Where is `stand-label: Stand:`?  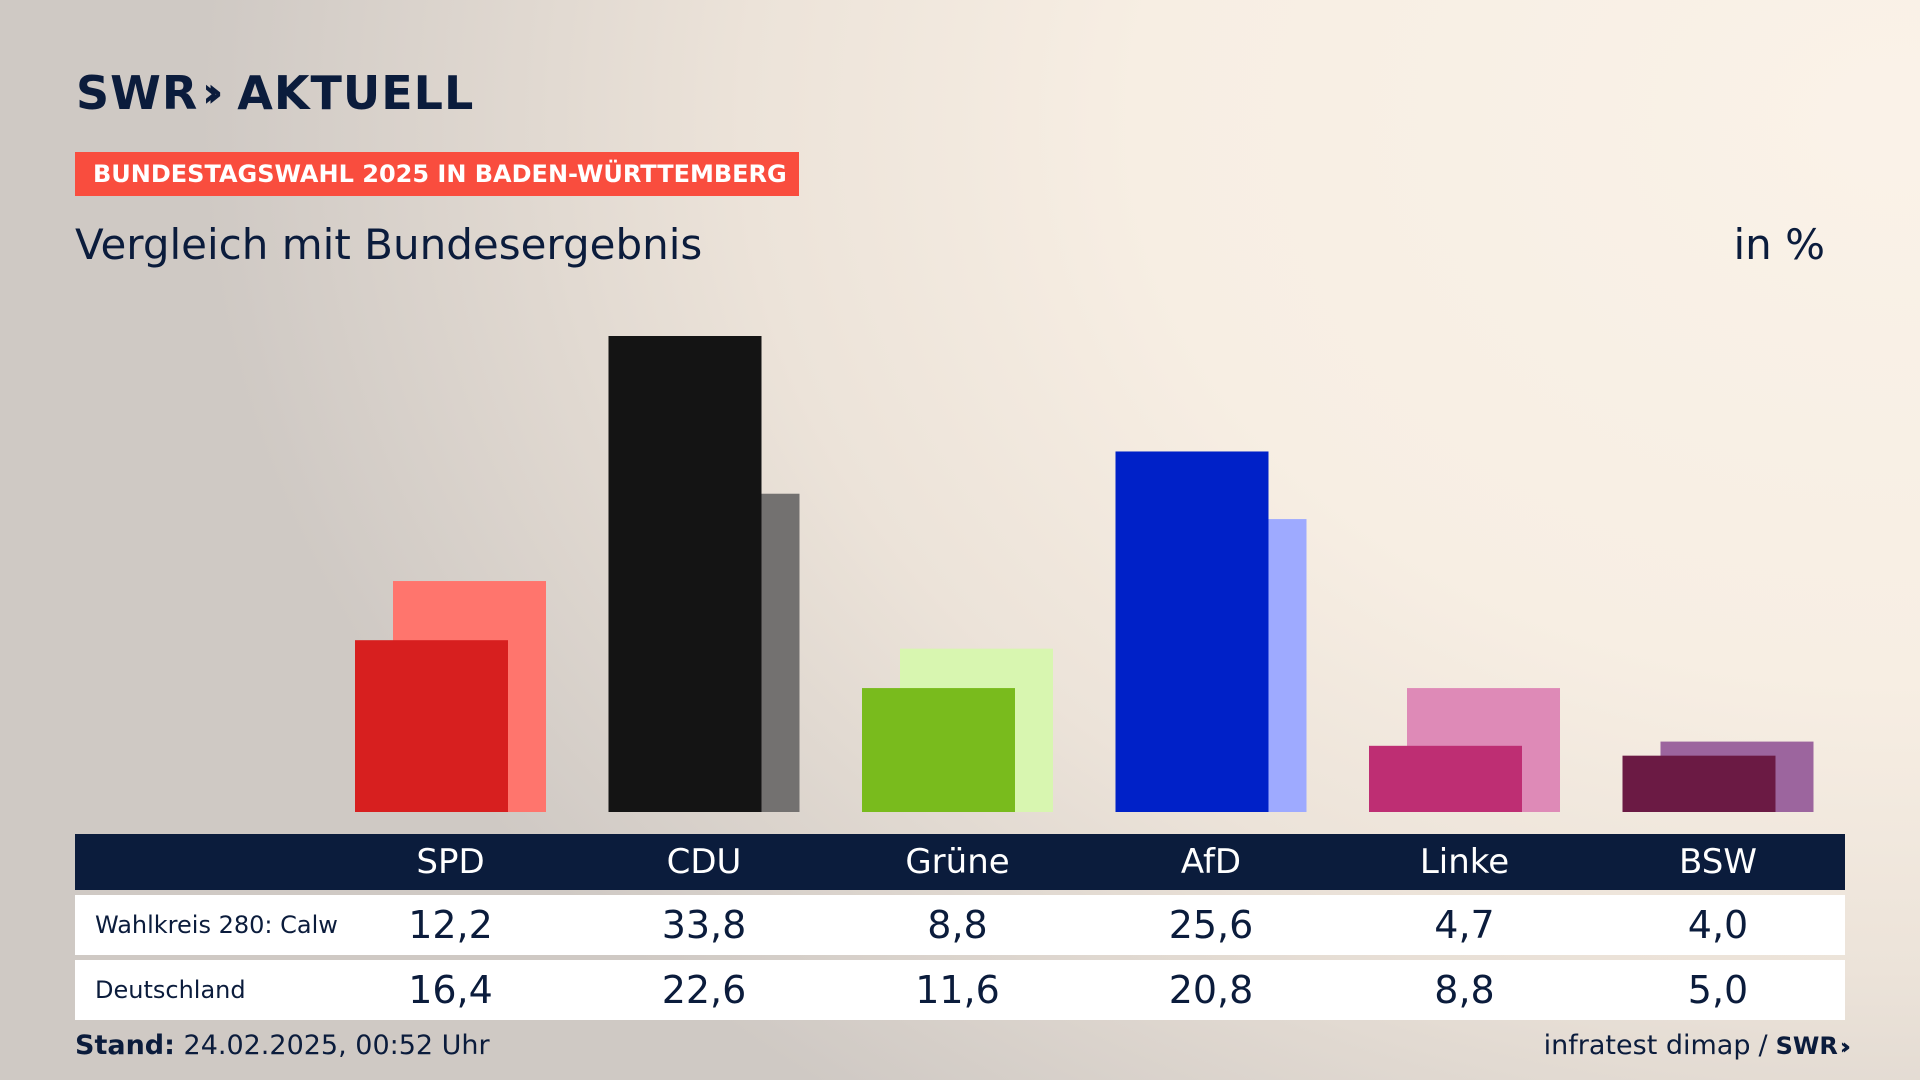
stand-label: Stand: is located at coordinates (125, 1045).